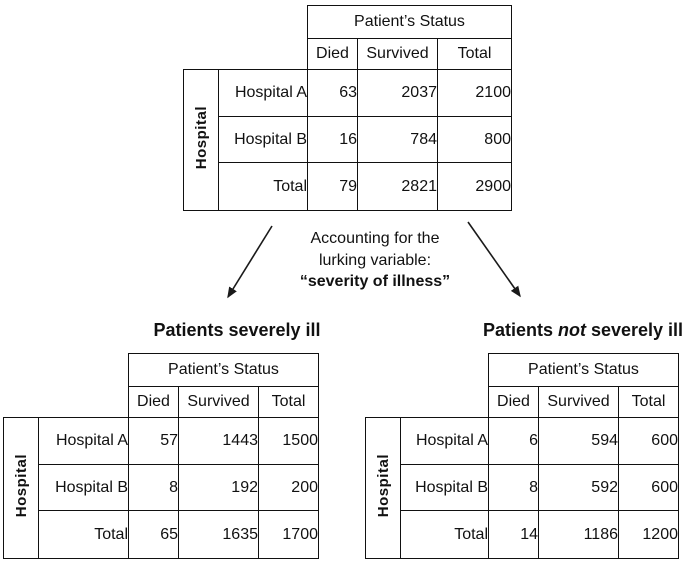 This screenshot has width=687, height=564. I want to click on annotation-line-1: Accounting for the, so click(375, 238).